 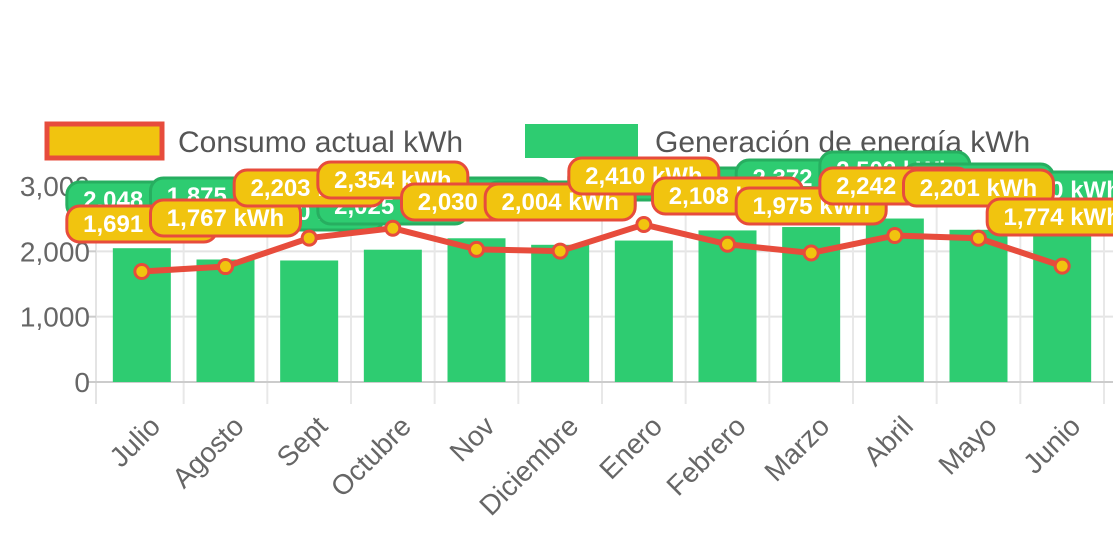 I want to click on x-tick-label: Nov, so click(x=472, y=438).